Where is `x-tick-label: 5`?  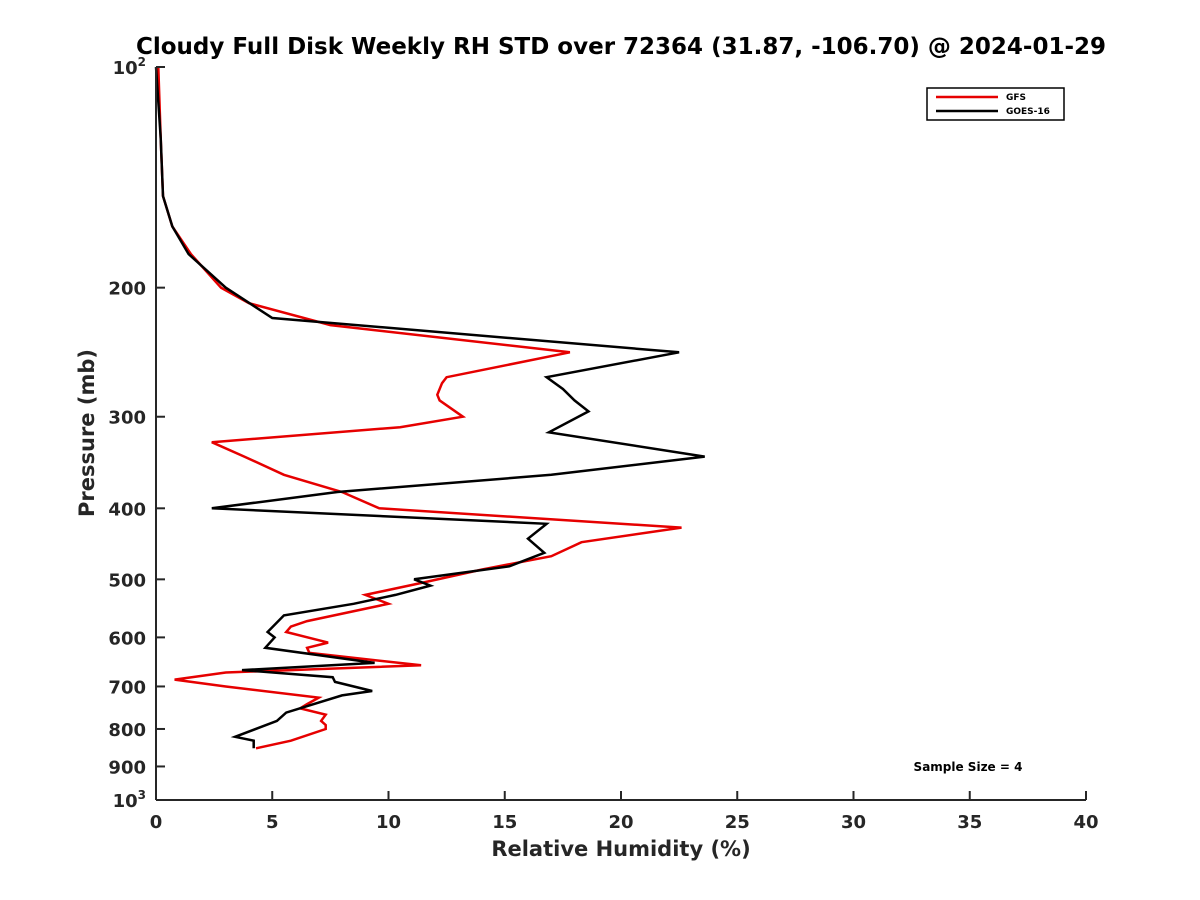 x-tick-label: 5 is located at coordinates (272, 822).